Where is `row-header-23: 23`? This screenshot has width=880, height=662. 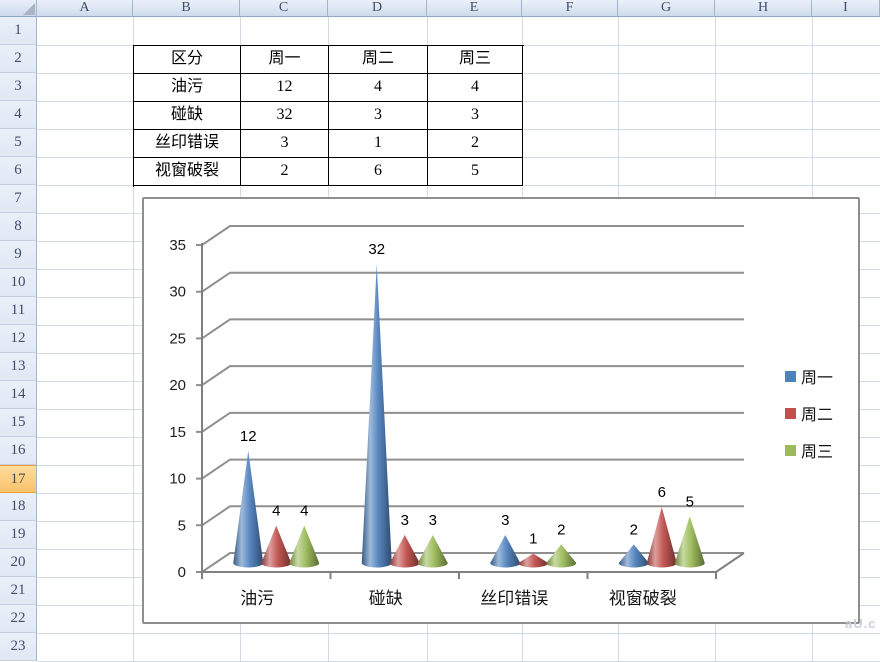 row-header-23: 23 is located at coordinates (18, 647).